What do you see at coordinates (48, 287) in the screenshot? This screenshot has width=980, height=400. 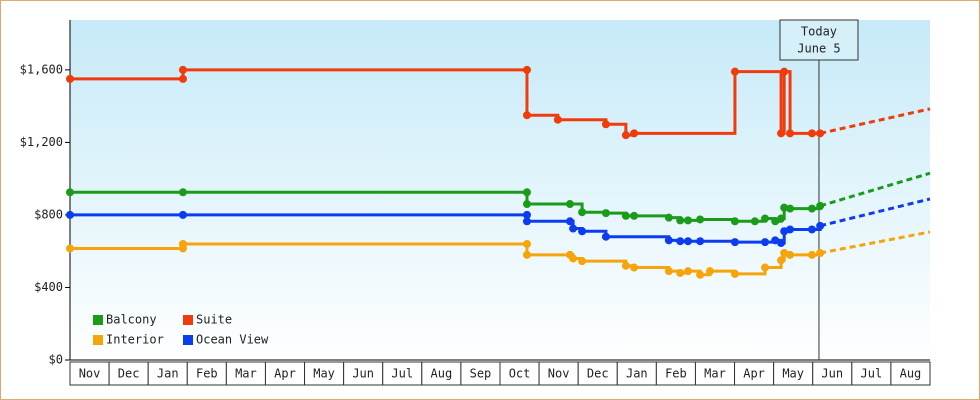 I see `y-tick-label: $400` at bounding box center [48, 287].